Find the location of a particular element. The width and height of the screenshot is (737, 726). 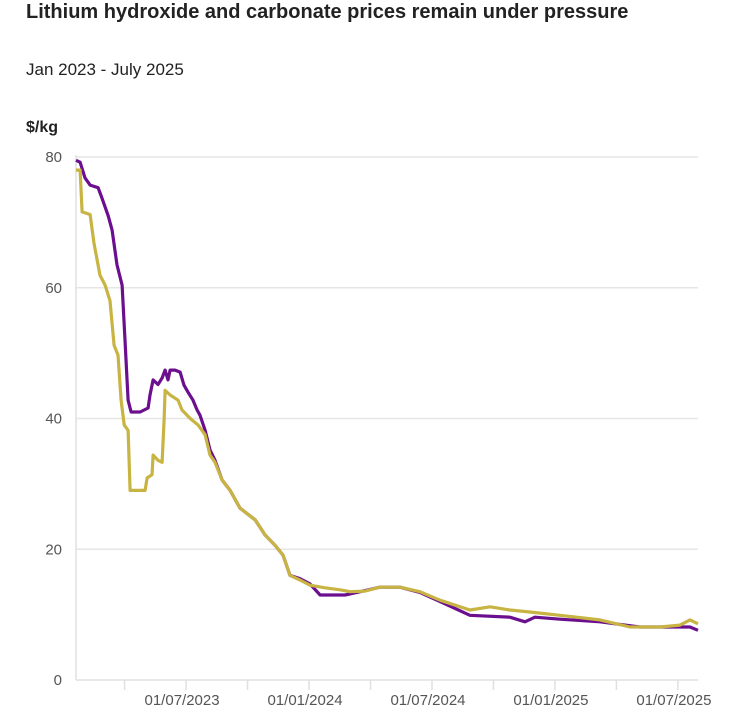

y-tick-label: 40 is located at coordinates (53, 419).